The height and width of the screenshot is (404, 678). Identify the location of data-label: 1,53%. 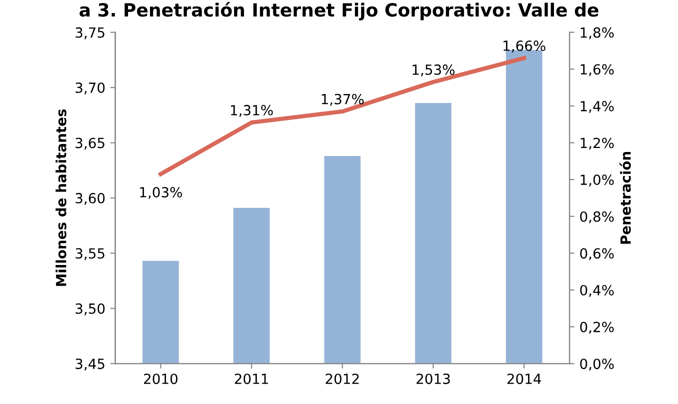
(433, 70).